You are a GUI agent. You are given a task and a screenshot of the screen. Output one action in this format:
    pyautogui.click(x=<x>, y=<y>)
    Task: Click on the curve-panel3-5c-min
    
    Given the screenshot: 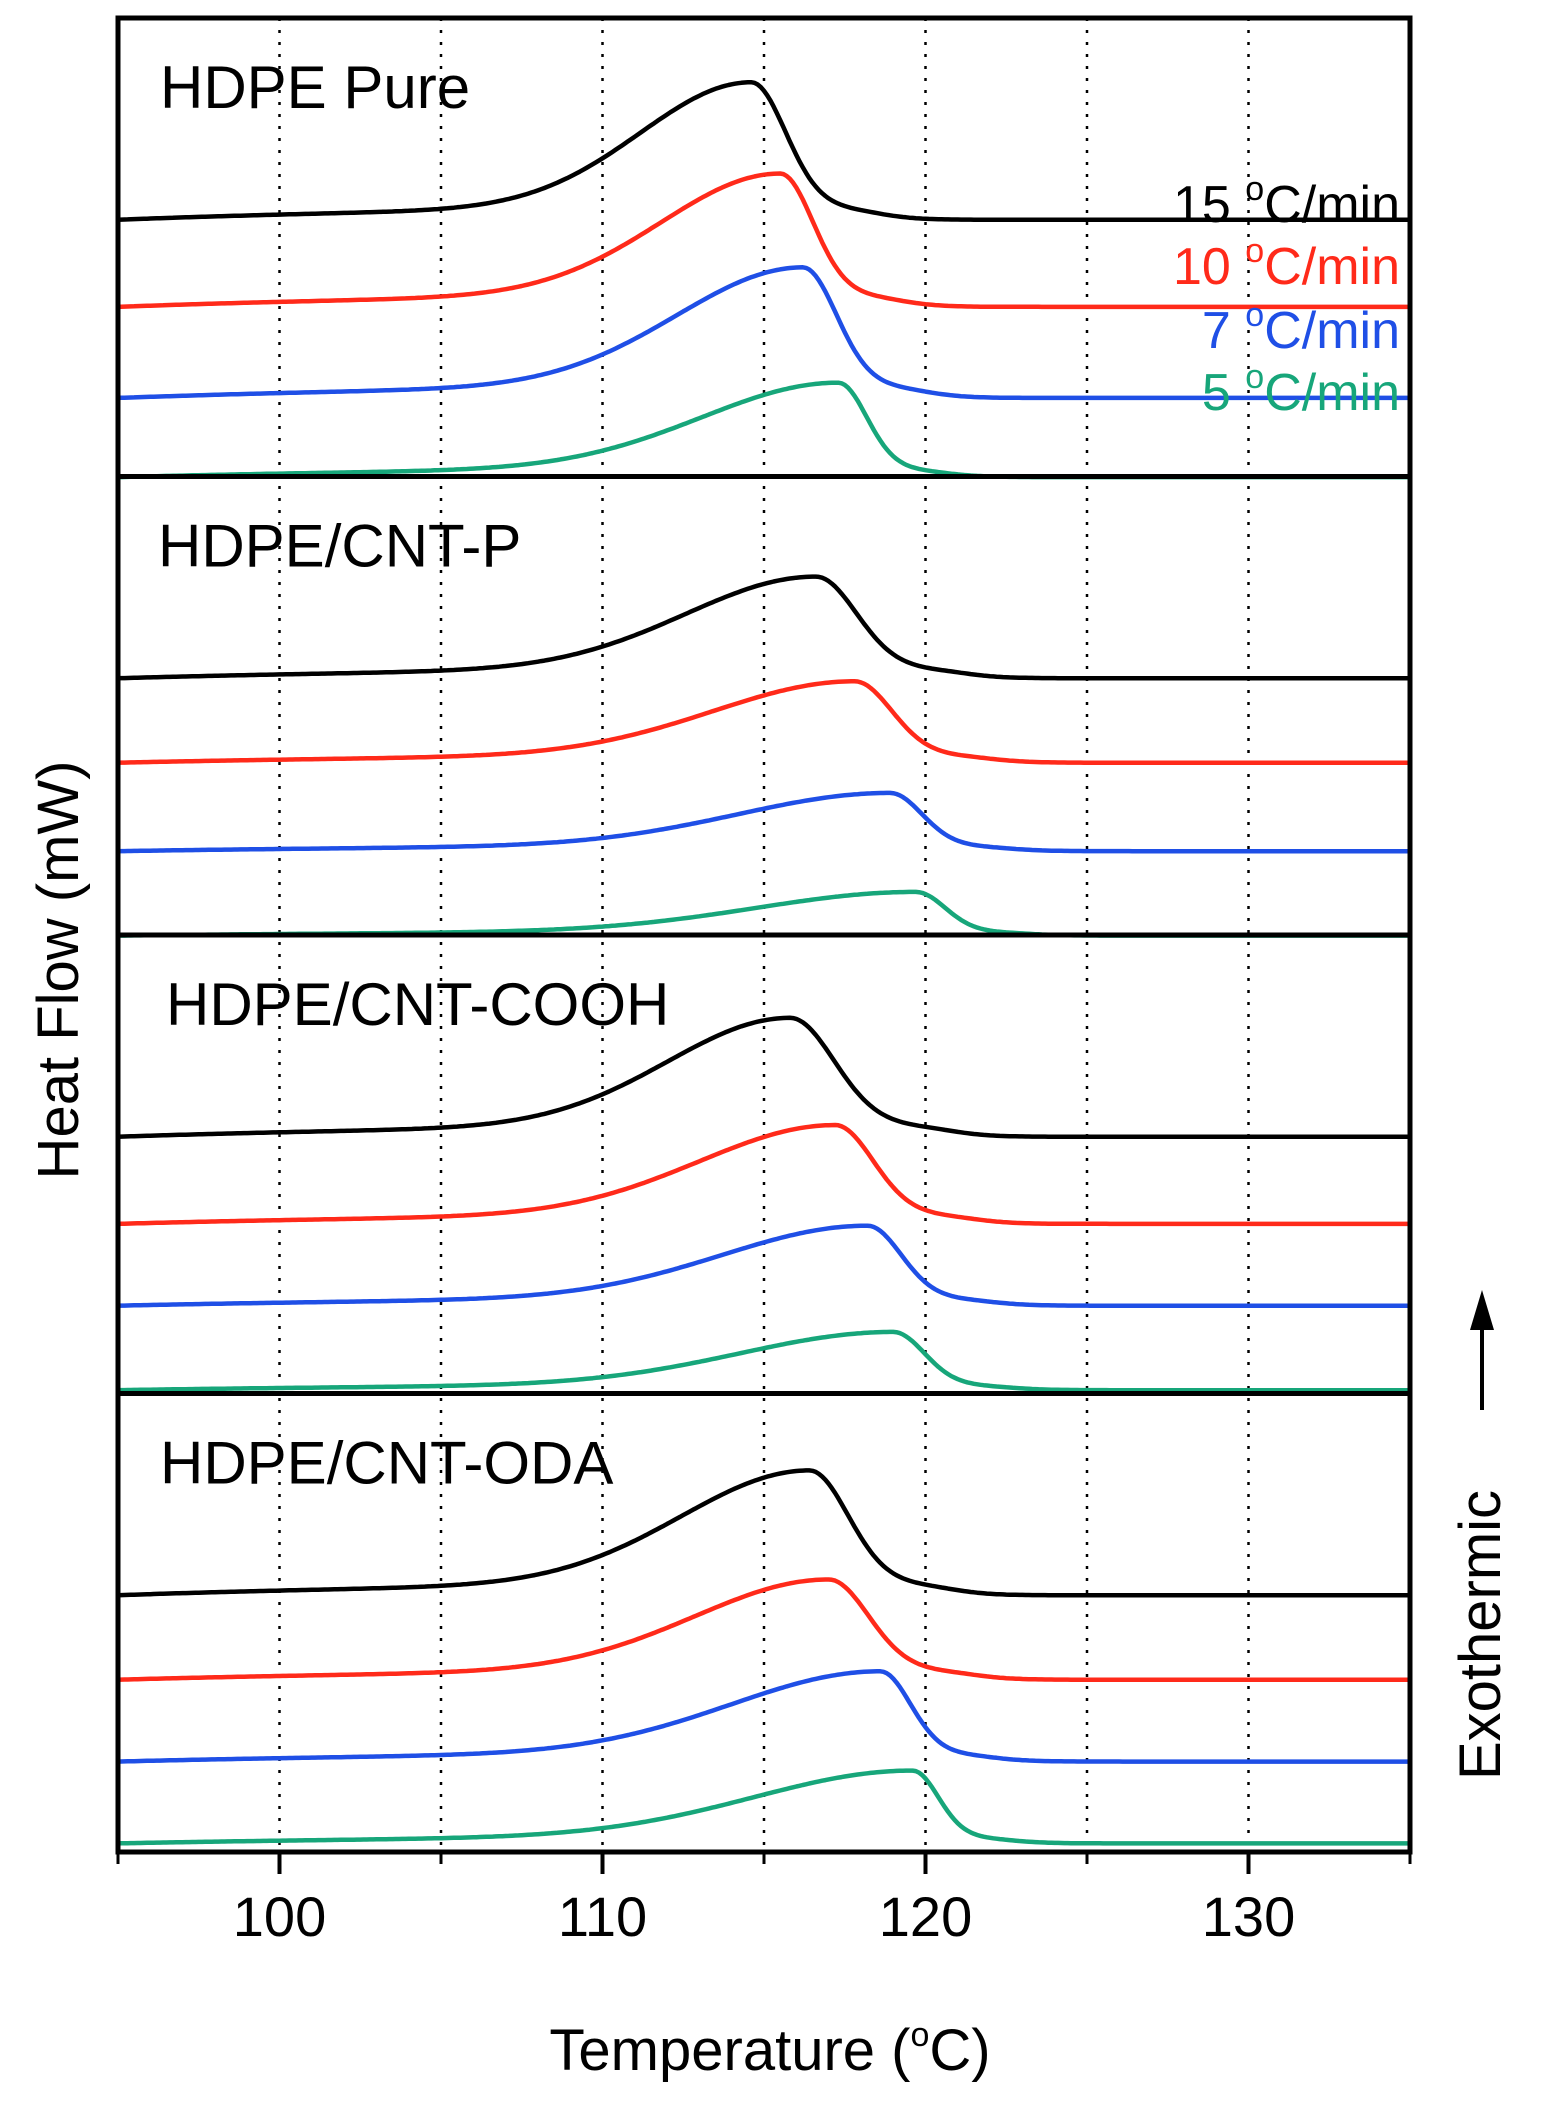 What is the action you would take?
    pyautogui.click(x=763, y=1361)
    